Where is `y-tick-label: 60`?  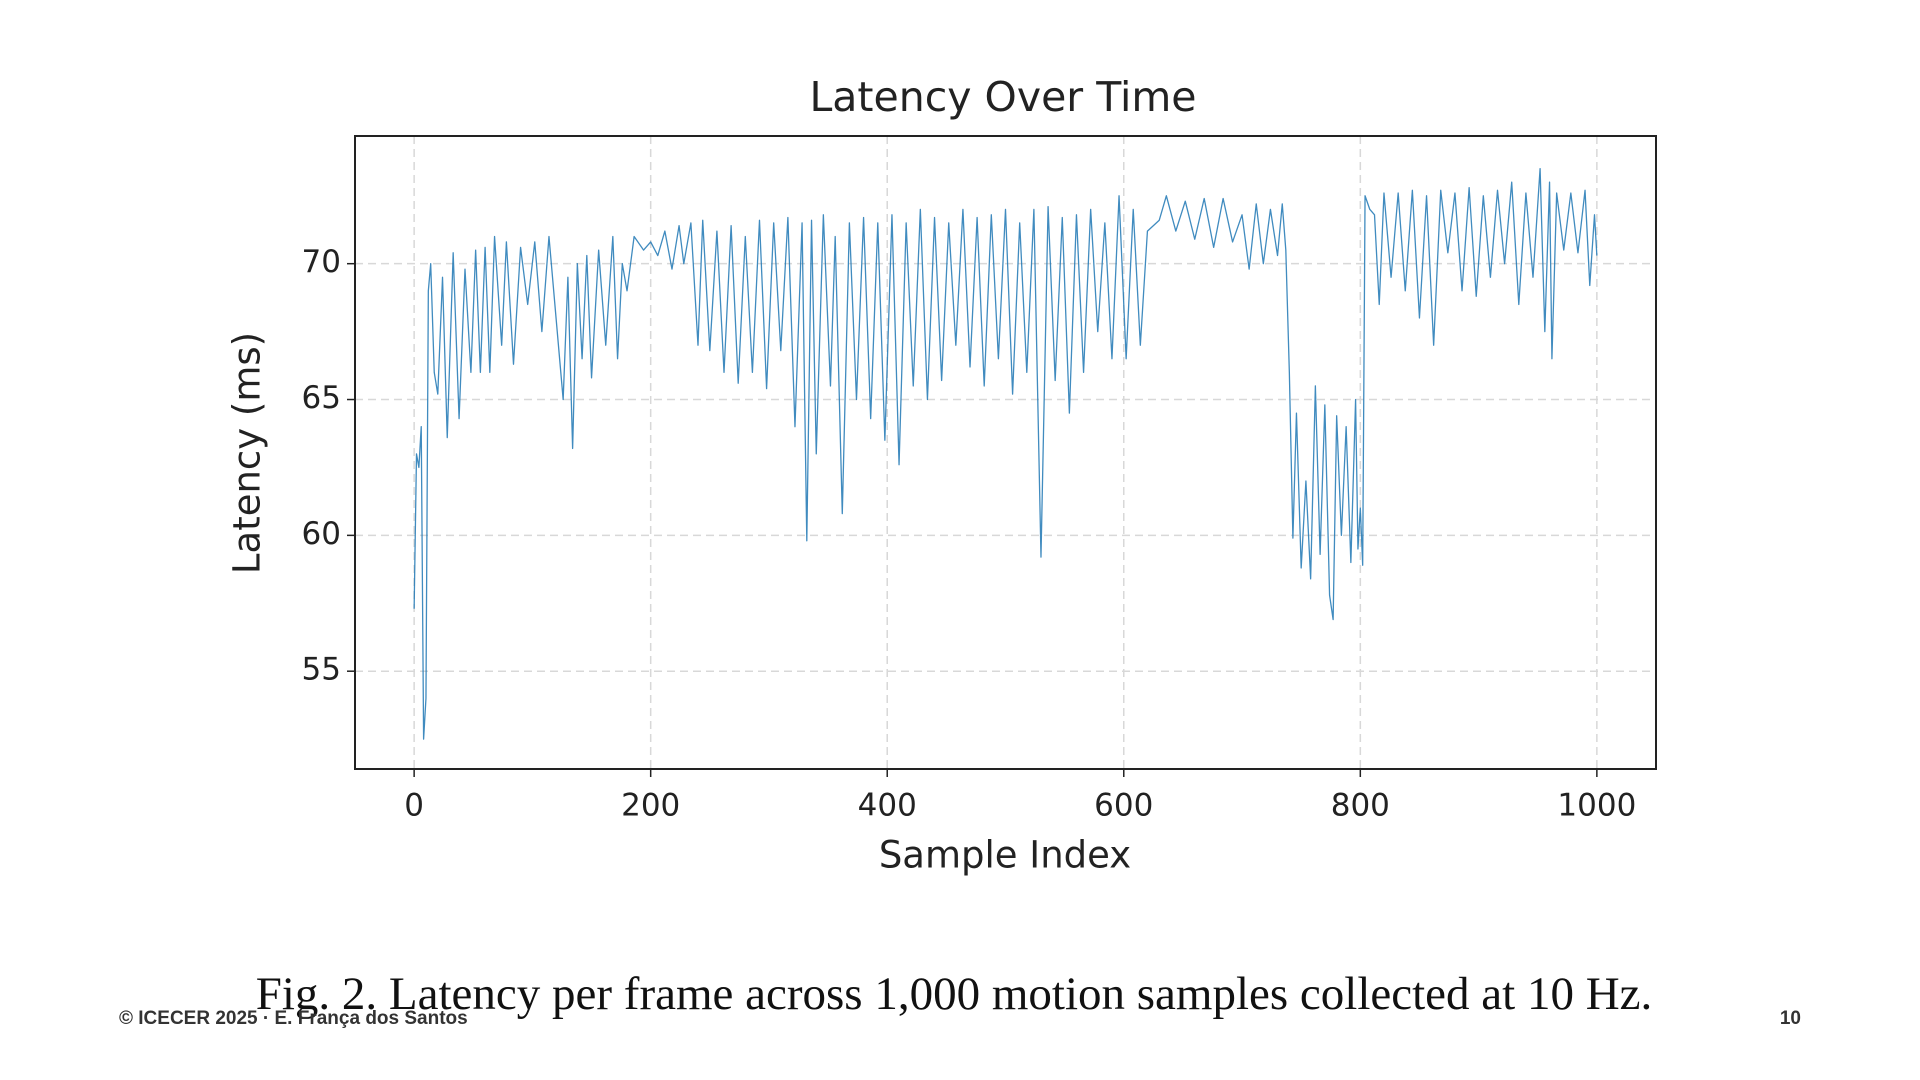
y-tick-label: 60 is located at coordinates (321, 534).